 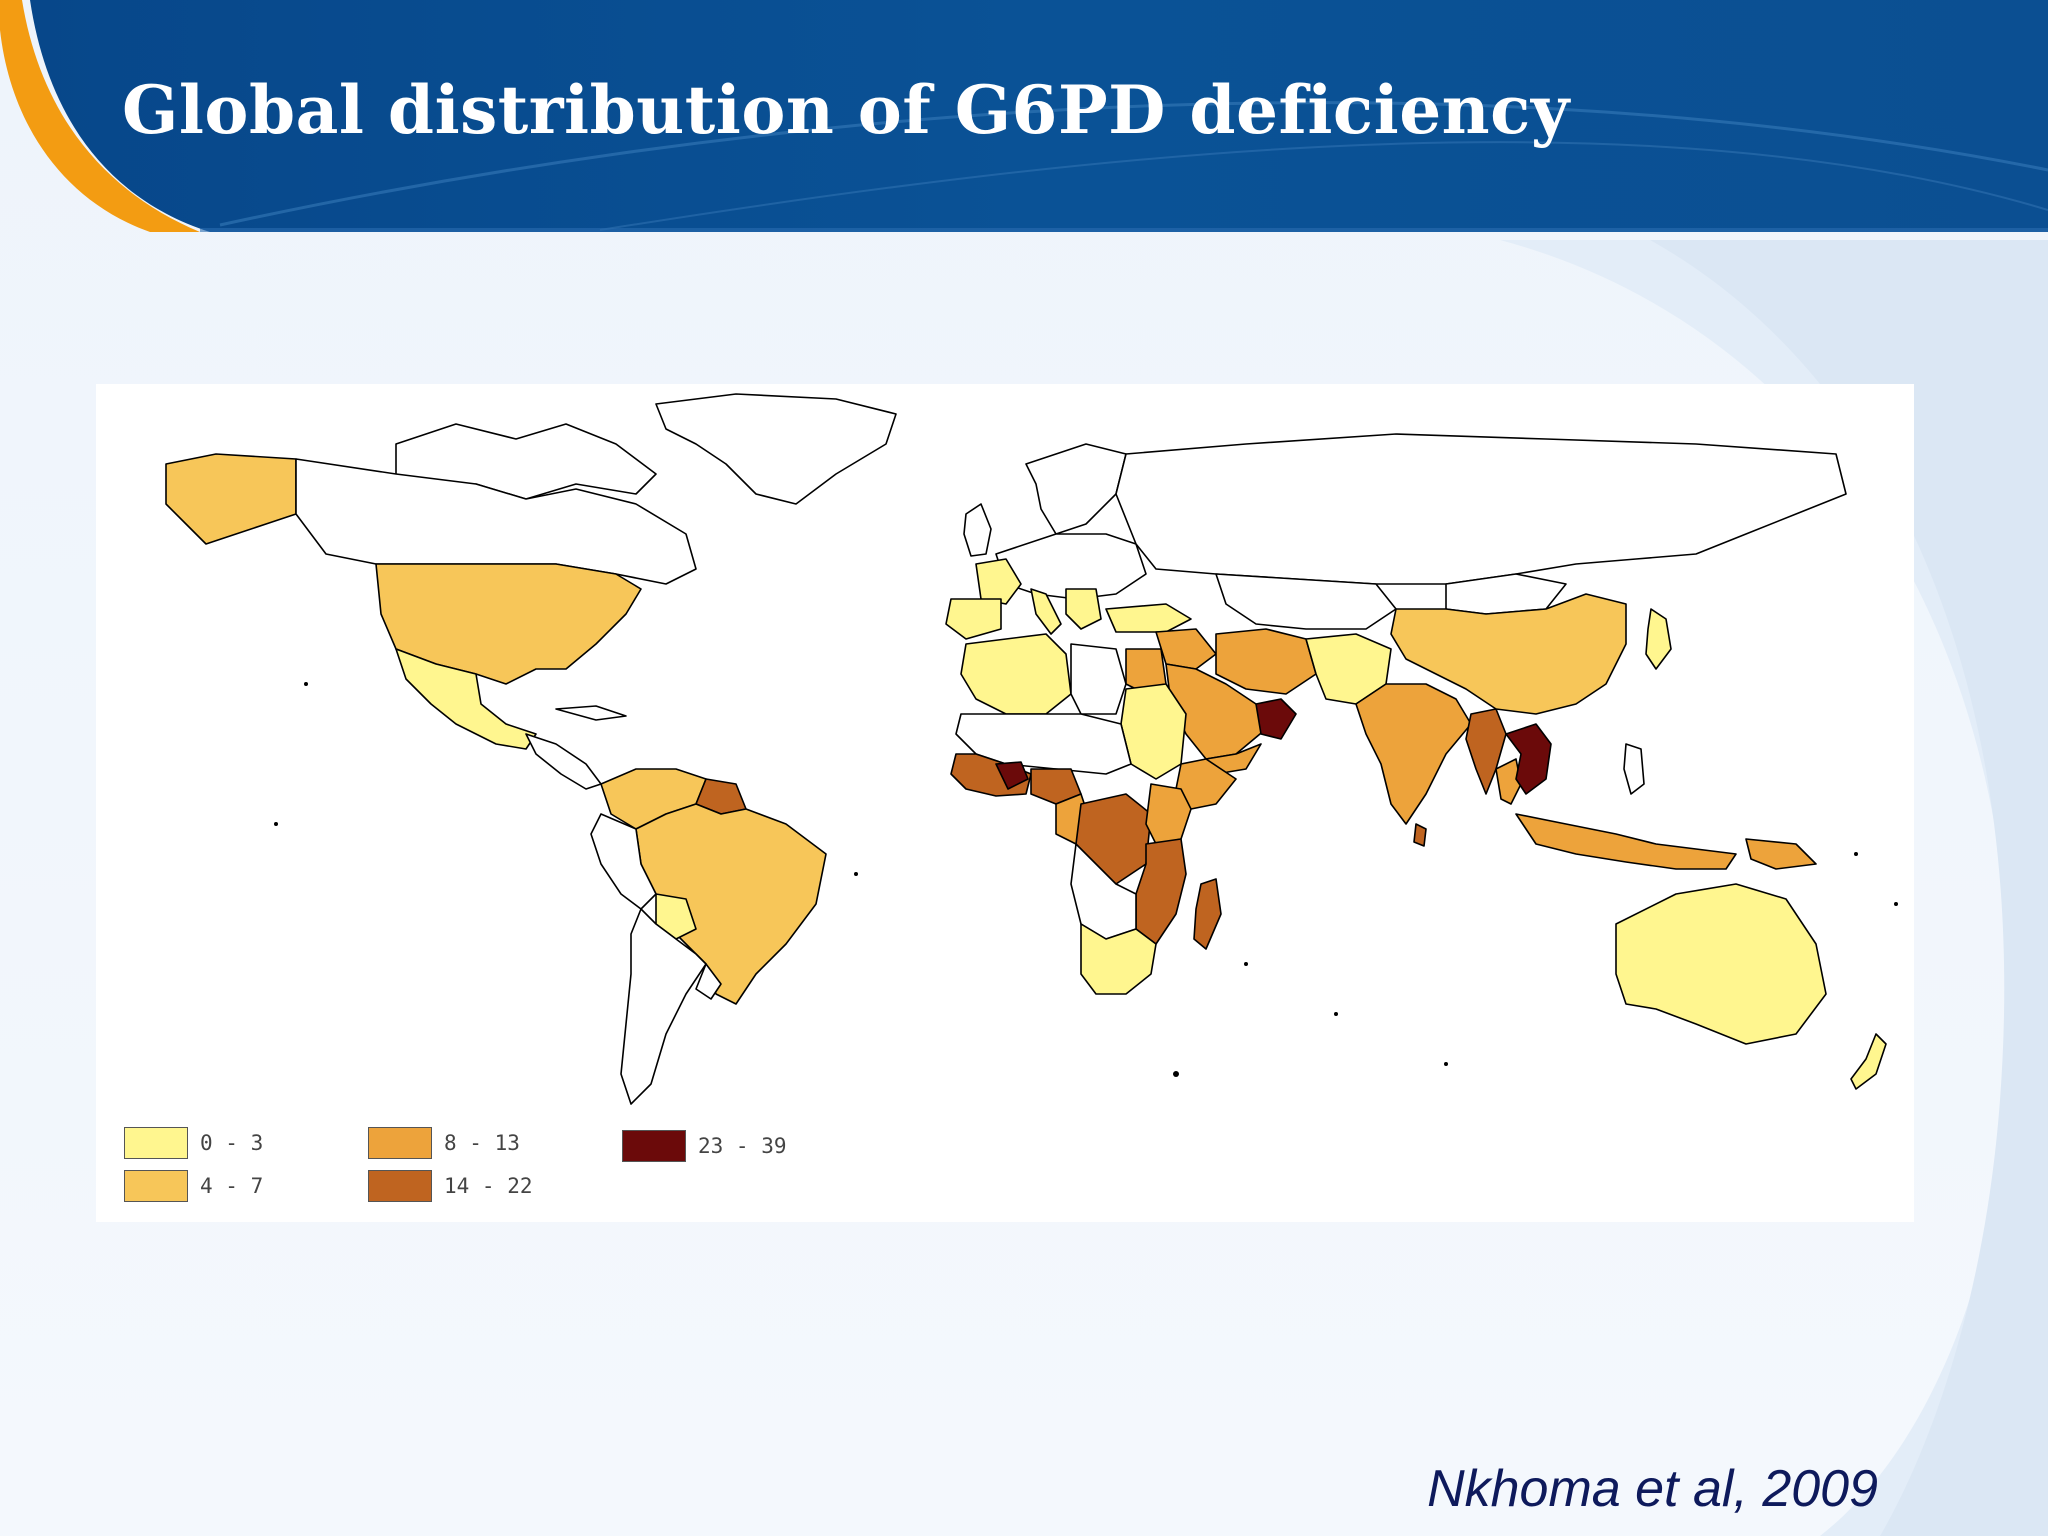 What do you see at coordinates (977, 530) in the screenshot?
I see `uk` at bounding box center [977, 530].